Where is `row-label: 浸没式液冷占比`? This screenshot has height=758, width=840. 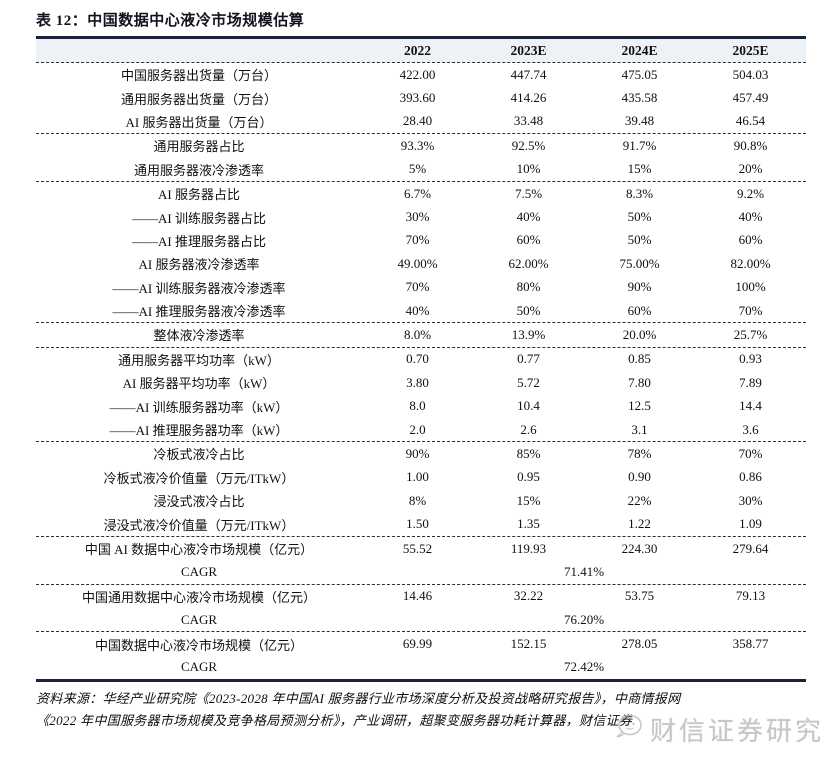 row-label: 浸没式液冷占比 is located at coordinates (199, 502).